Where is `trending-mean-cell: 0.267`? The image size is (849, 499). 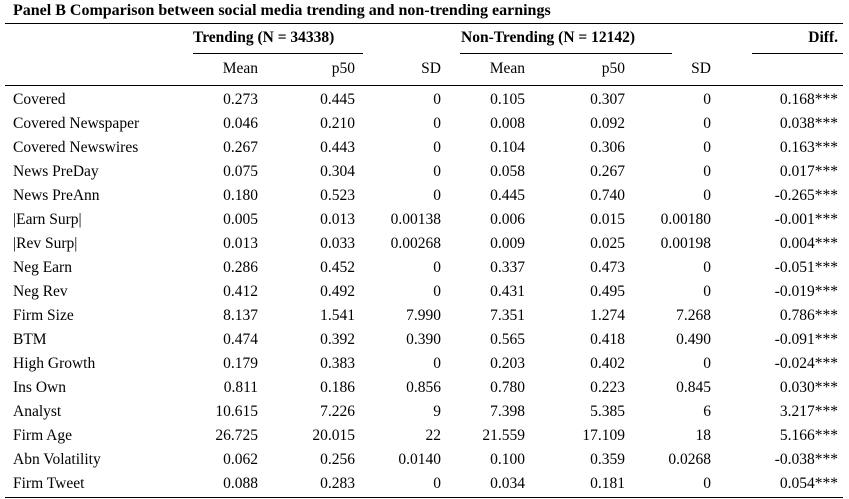
trending-mean-cell: 0.267 is located at coordinates (240, 147).